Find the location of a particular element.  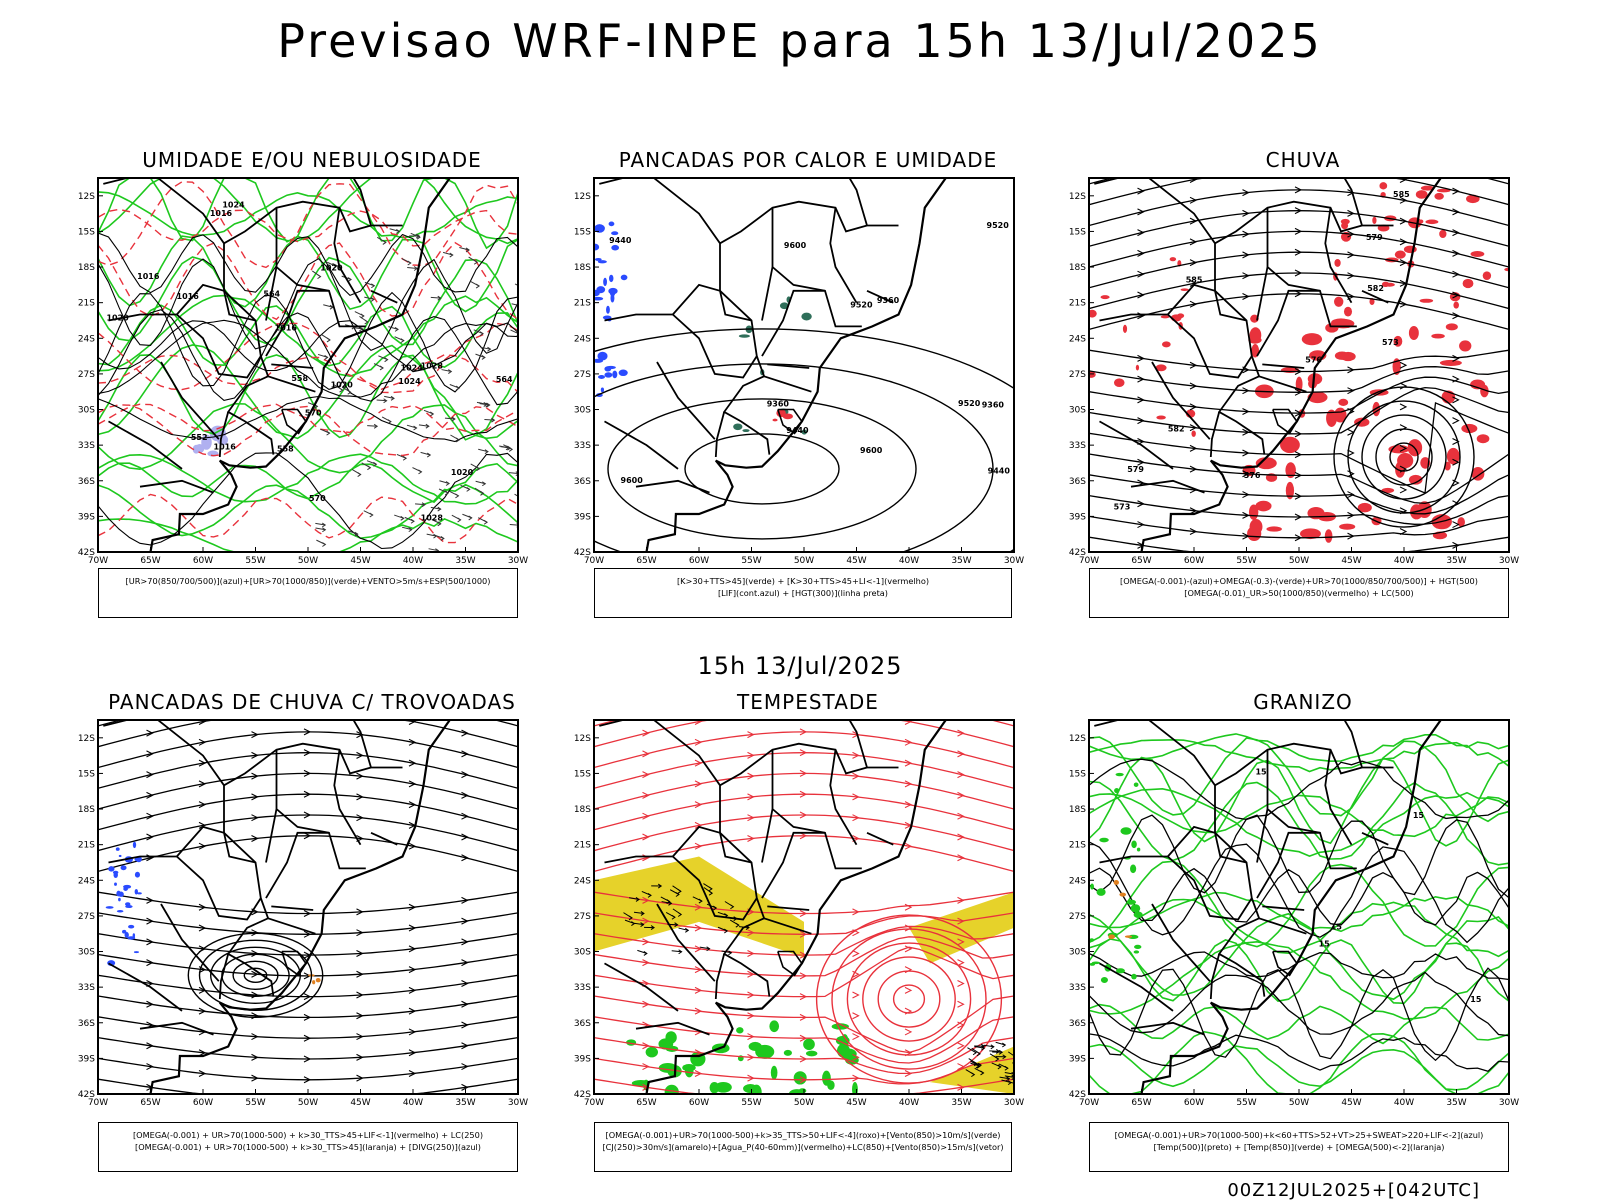

contour-label-text: 1024 is located at coordinates (409, 381).